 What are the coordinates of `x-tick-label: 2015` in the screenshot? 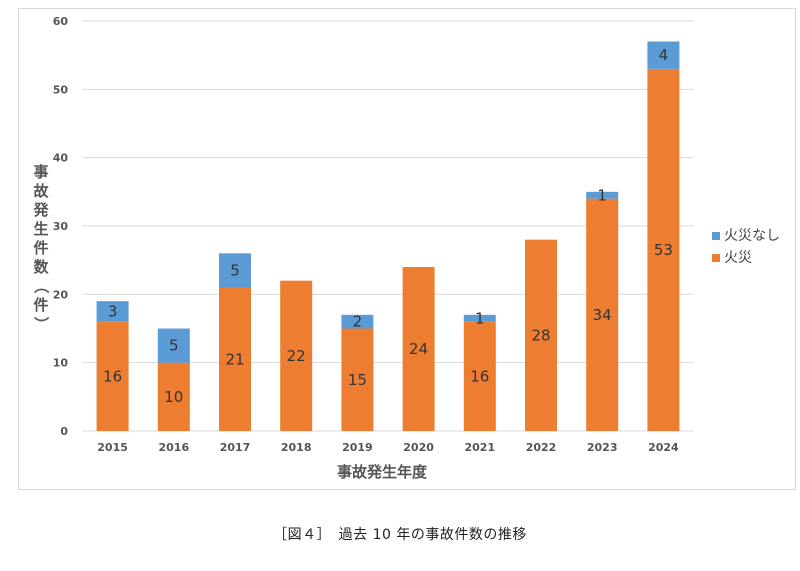 It's located at (112, 447).